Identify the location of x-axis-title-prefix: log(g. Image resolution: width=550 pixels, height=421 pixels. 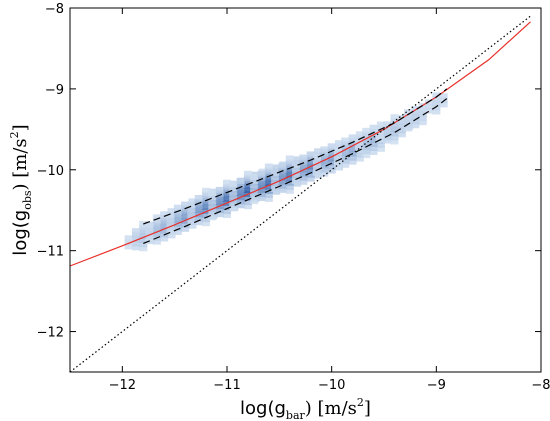
(263, 408).